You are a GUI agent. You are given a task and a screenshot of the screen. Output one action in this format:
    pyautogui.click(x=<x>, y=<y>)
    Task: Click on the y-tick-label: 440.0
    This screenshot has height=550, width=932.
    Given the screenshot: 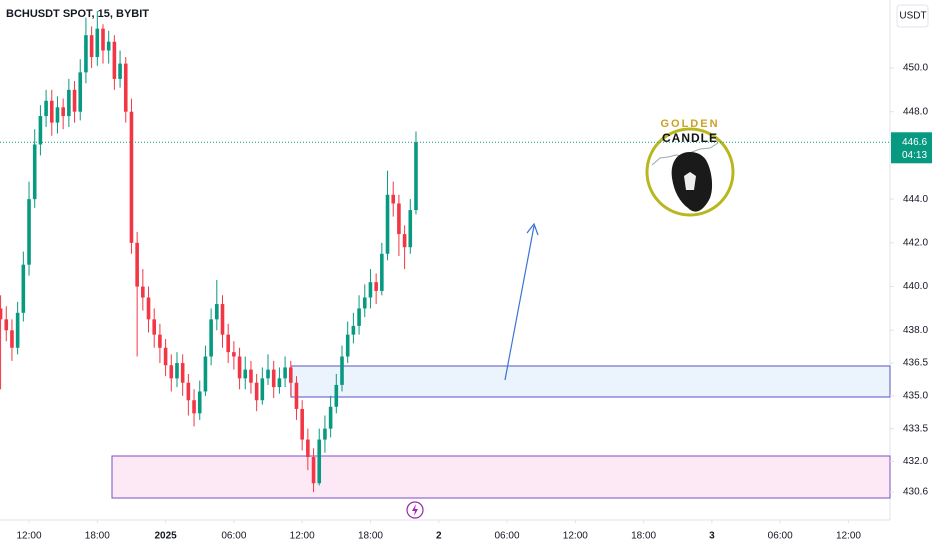 What is the action you would take?
    pyautogui.click(x=915, y=286)
    